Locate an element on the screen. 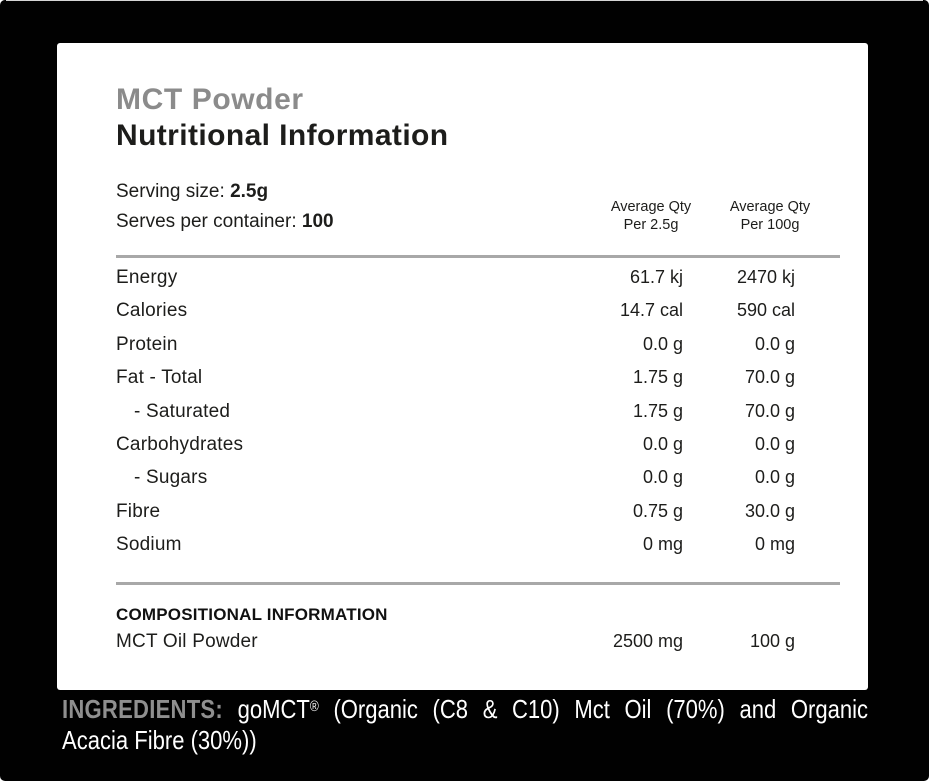 The width and height of the screenshot is (929, 781). column-header-per-100g: Average Qty Per 100g is located at coordinates (770, 216).